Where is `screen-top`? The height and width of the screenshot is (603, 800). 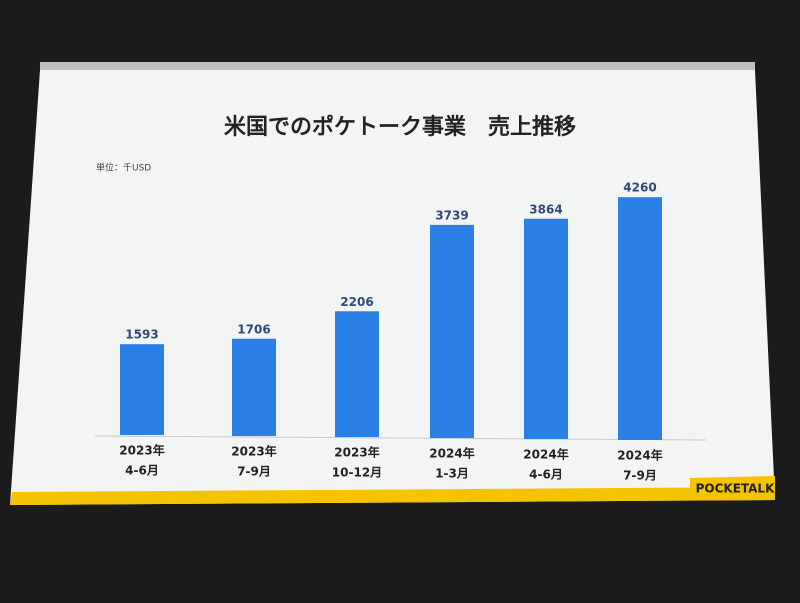 screen-top is located at coordinates (397, 66).